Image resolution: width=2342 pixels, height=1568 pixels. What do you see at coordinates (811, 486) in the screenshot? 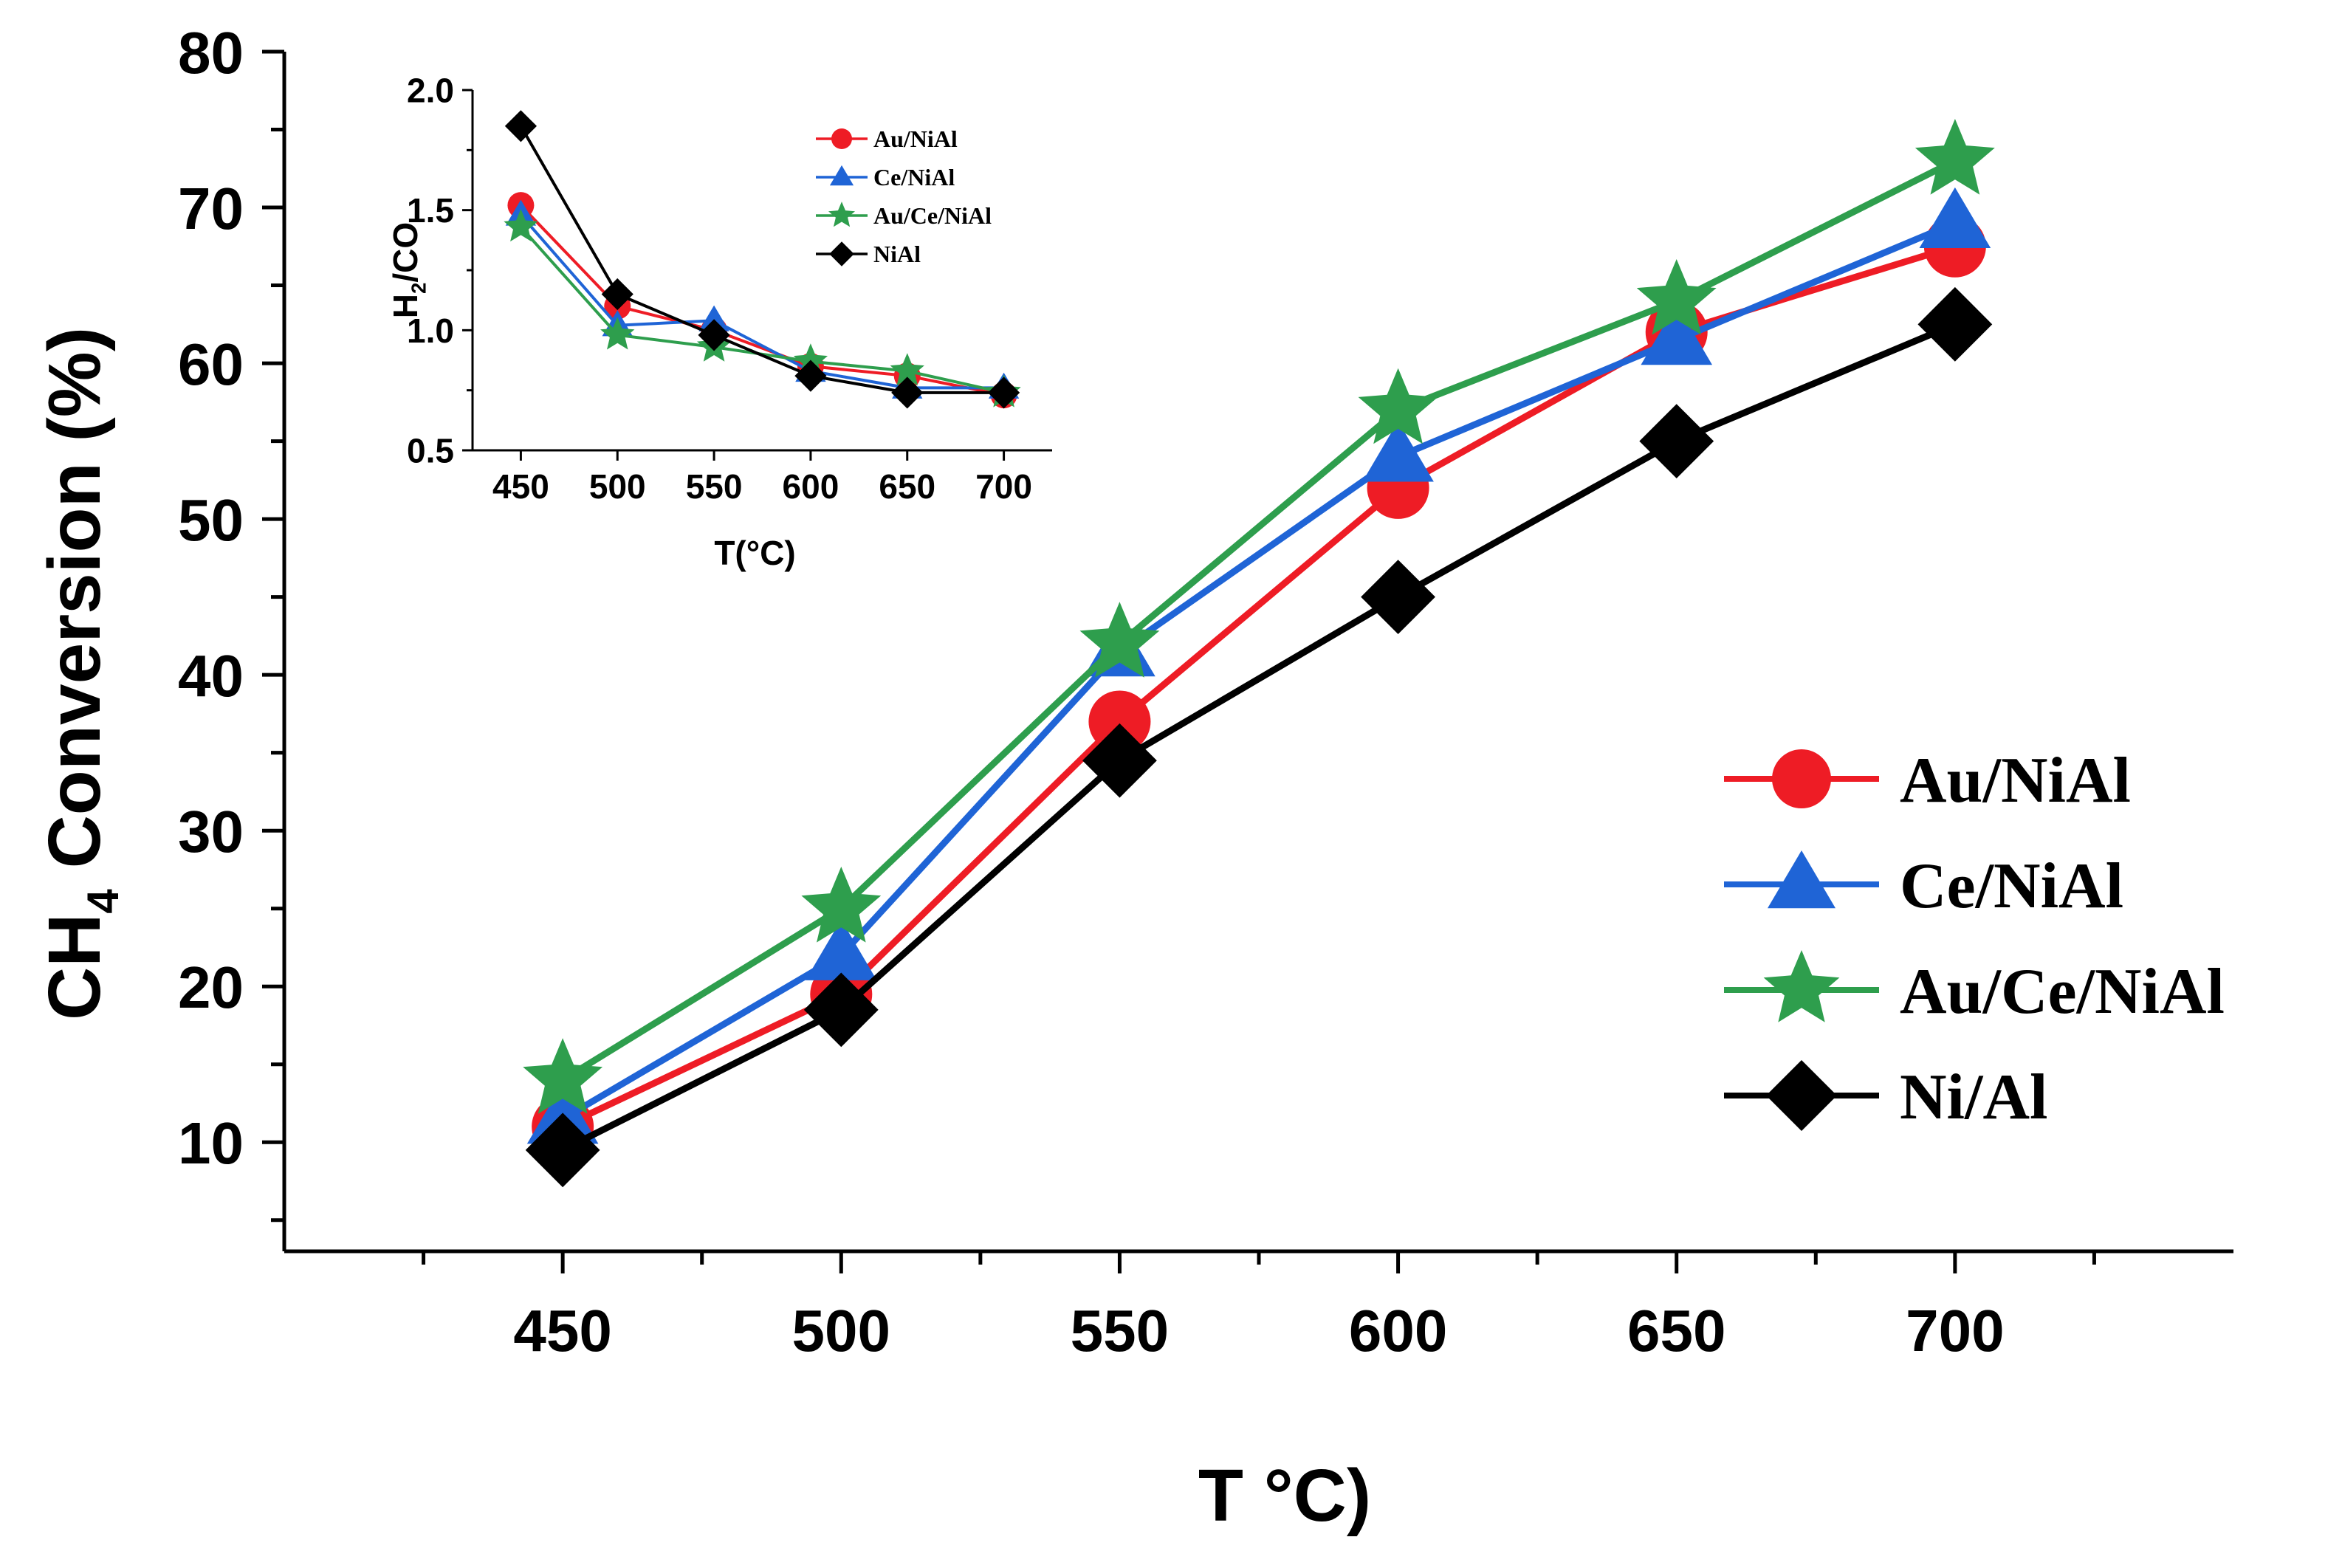
I see `inset-x-tick-label: 600` at bounding box center [811, 486].